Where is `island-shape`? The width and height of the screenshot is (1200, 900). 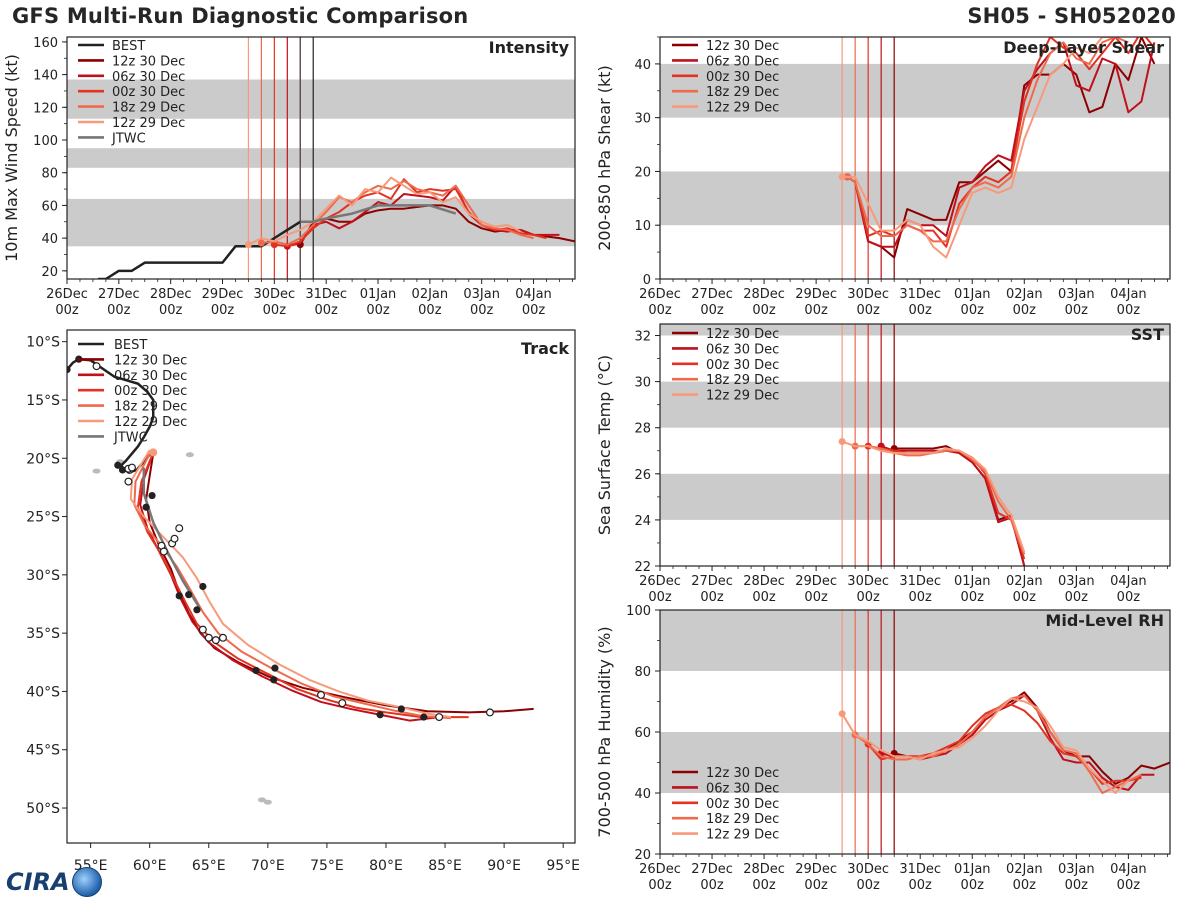
island-shape is located at coordinates (261, 800).